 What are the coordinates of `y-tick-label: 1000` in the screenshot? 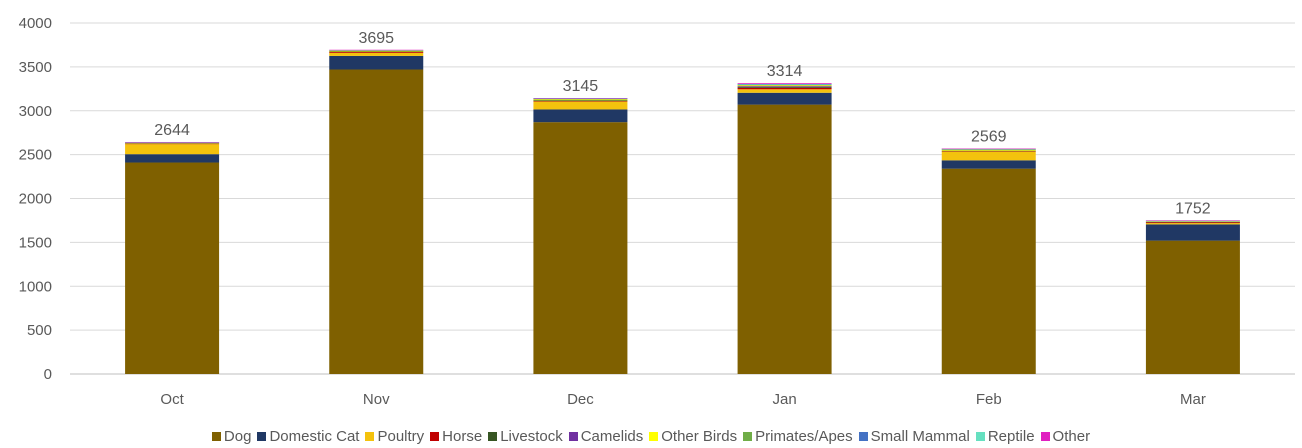 It's located at (35, 286).